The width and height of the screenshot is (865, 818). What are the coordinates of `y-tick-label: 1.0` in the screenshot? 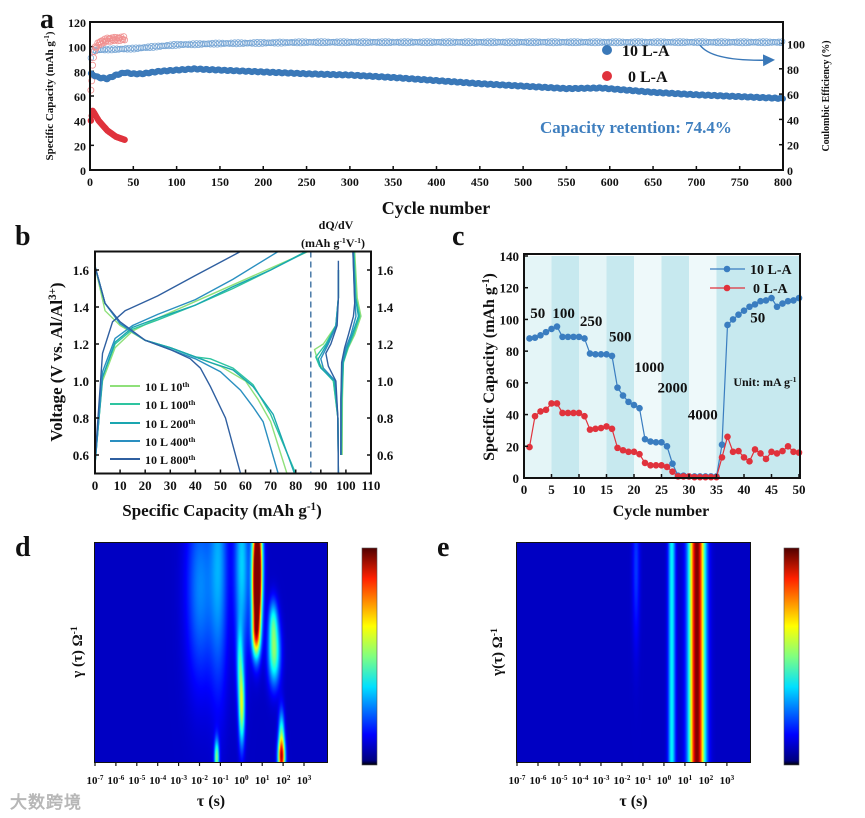 It's located at (81, 381).